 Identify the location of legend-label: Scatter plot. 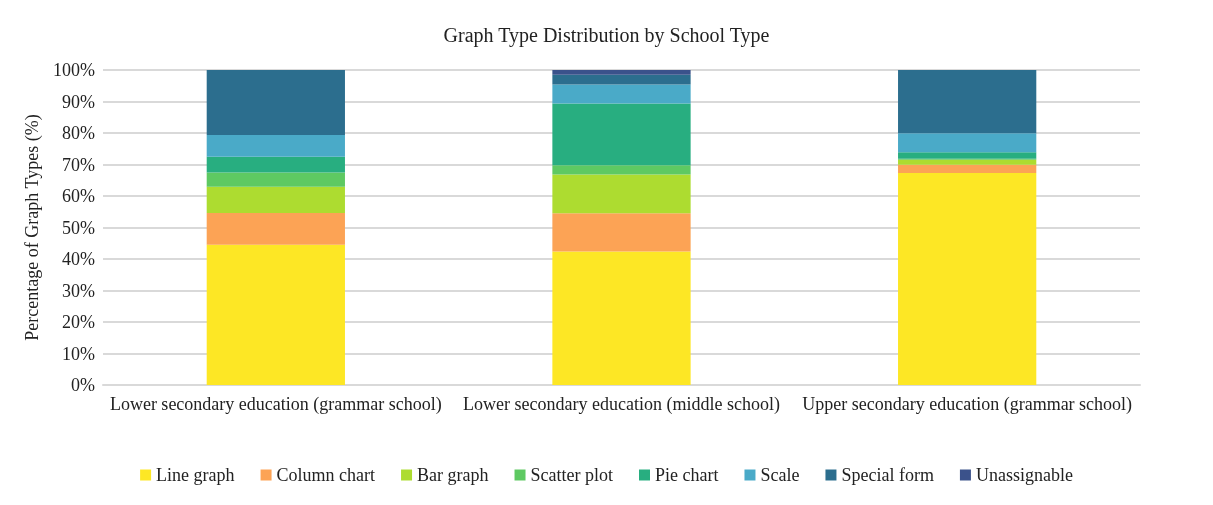
(572, 475).